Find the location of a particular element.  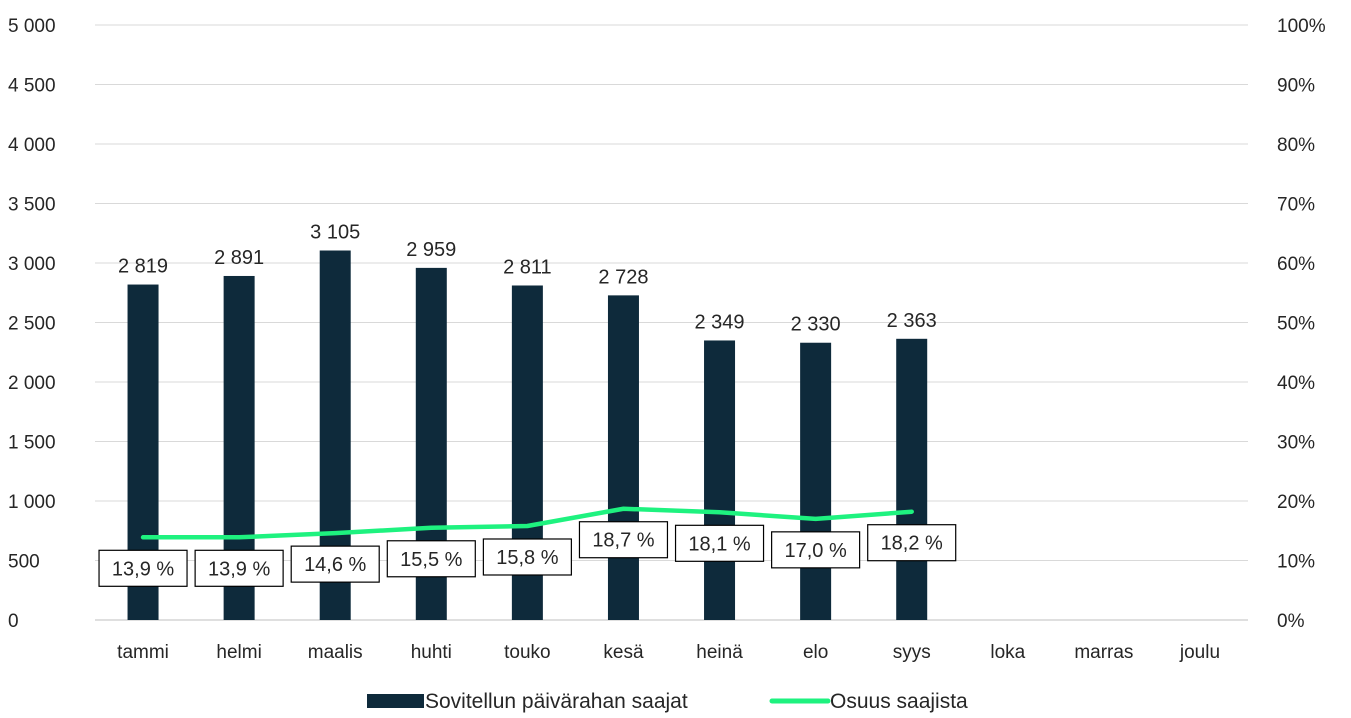

bar-data-label: 2 330 is located at coordinates (816, 325).